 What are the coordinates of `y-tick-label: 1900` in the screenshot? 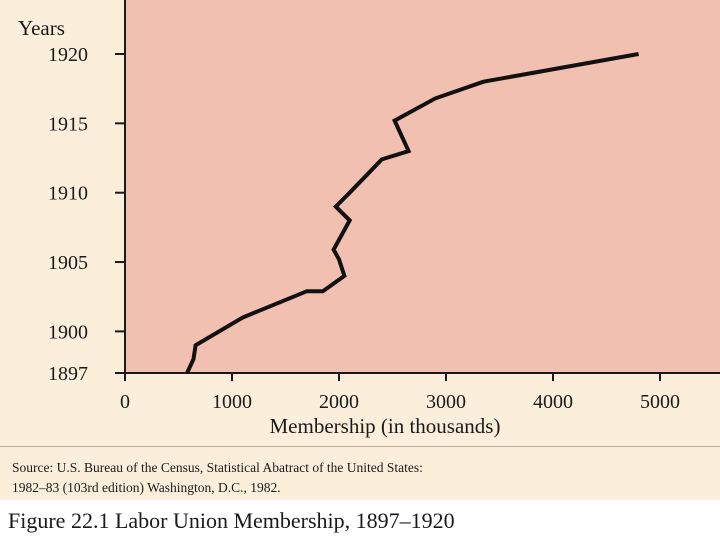 It's located at (68, 332).